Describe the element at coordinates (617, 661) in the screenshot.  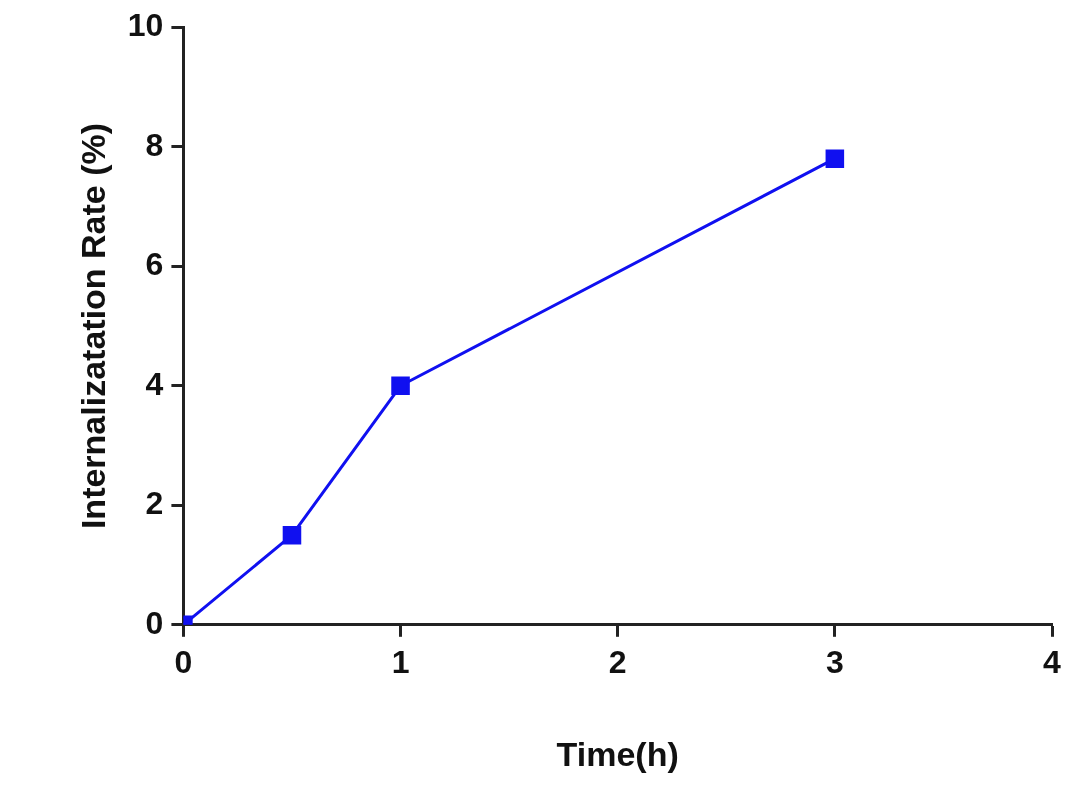
I see `x-tick-label: 2` at that location.